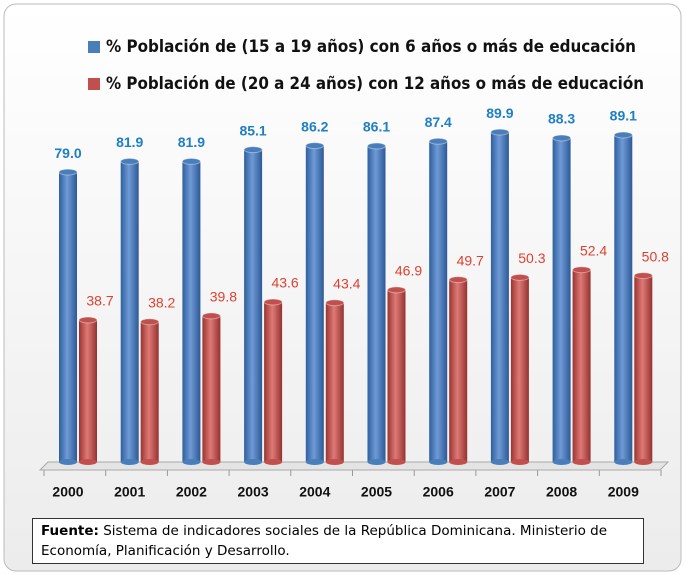 The width and height of the screenshot is (685, 575). I want to click on data-label: 89.1, so click(623, 116).